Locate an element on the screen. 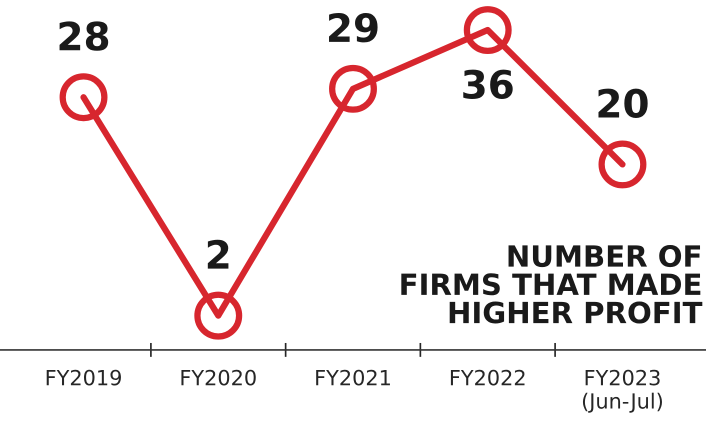 The height and width of the screenshot is (432, 706). data-label: 2 is located at coordinates (218, 254).